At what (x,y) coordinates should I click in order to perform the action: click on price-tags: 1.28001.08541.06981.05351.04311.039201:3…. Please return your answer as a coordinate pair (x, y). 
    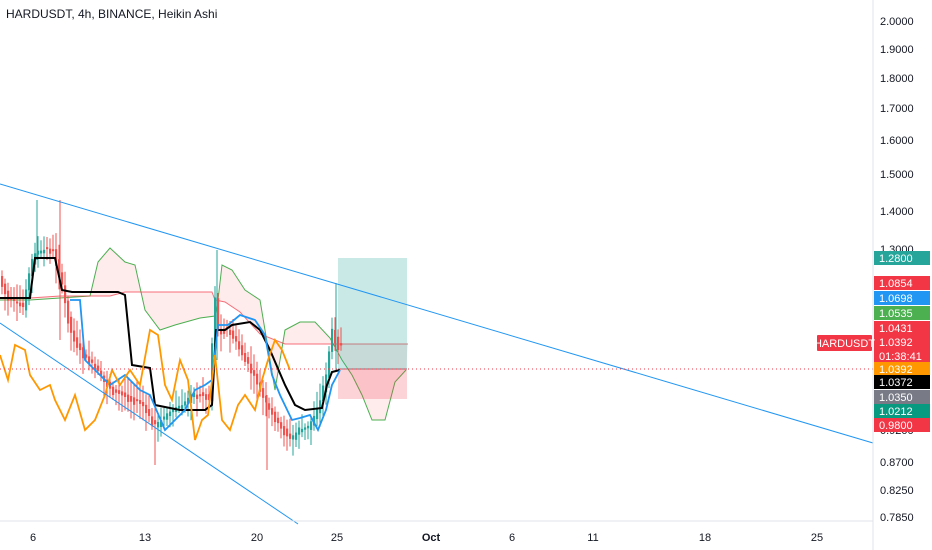
    Looking at the image, I should click on (902, 341).